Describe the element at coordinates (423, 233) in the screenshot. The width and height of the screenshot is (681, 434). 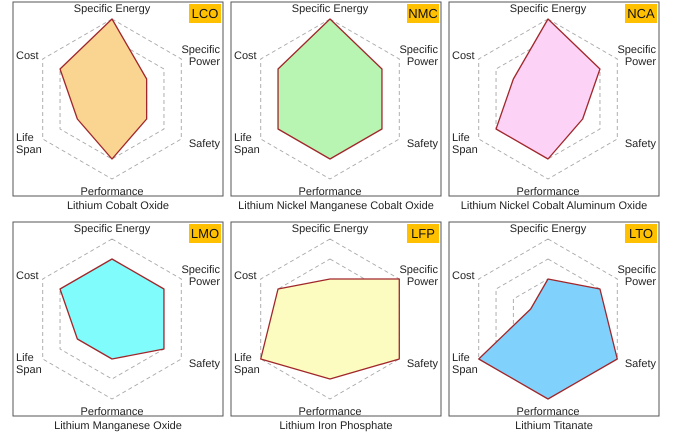
I see `text: LFP` at that location.